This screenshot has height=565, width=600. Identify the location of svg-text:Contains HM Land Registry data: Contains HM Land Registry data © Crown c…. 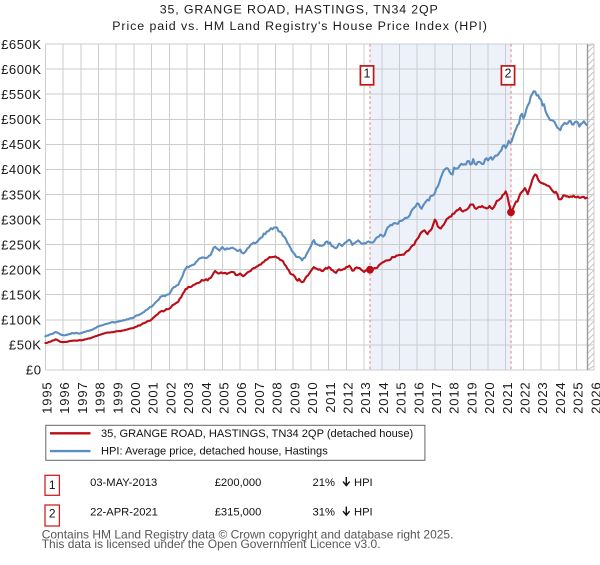
(248, 534).